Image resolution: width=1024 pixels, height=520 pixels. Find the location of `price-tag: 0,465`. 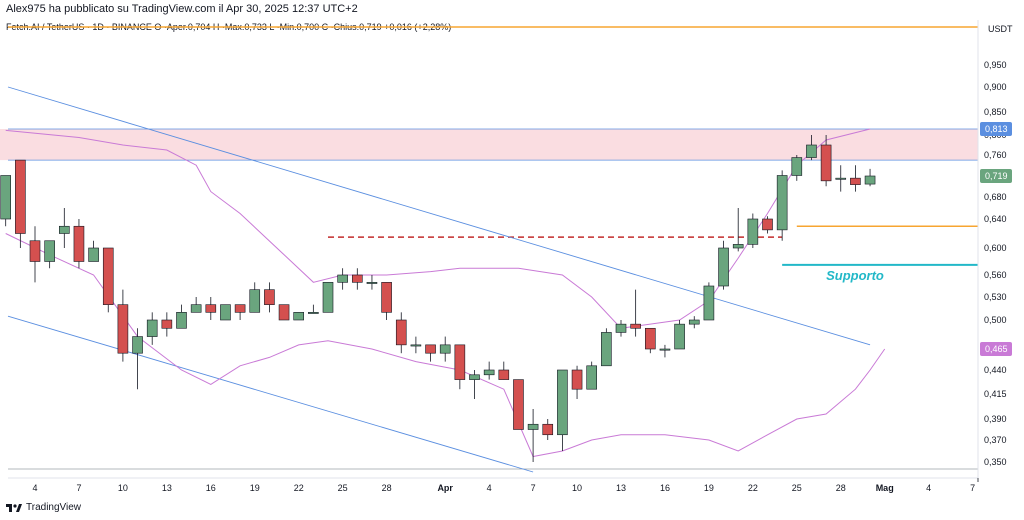

price-tag: 0,465 is located at coordinates (996, 349).